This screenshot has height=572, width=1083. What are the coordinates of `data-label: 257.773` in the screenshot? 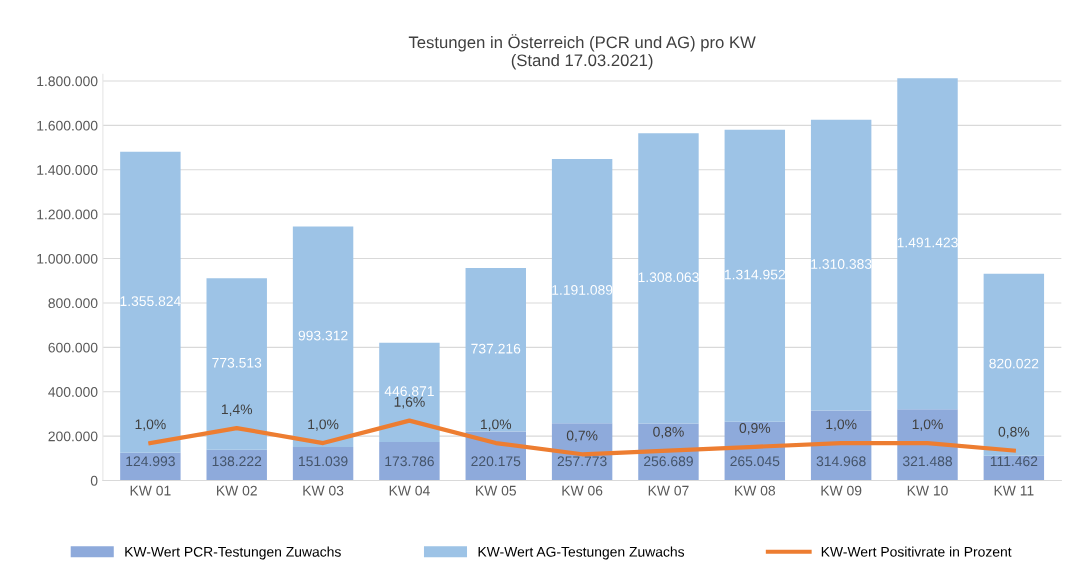 It's located at (582, 461).